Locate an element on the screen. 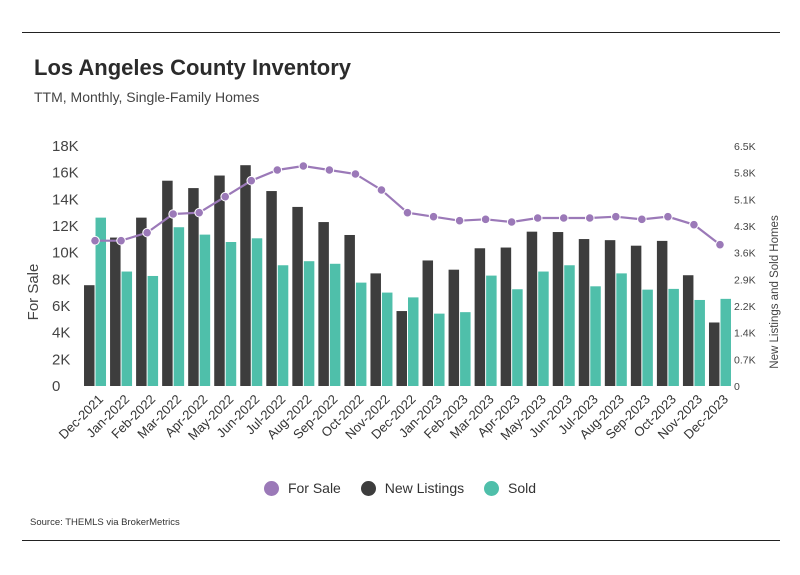  legend-label-new-listings: New Listings is located at coordinates (424, 488).